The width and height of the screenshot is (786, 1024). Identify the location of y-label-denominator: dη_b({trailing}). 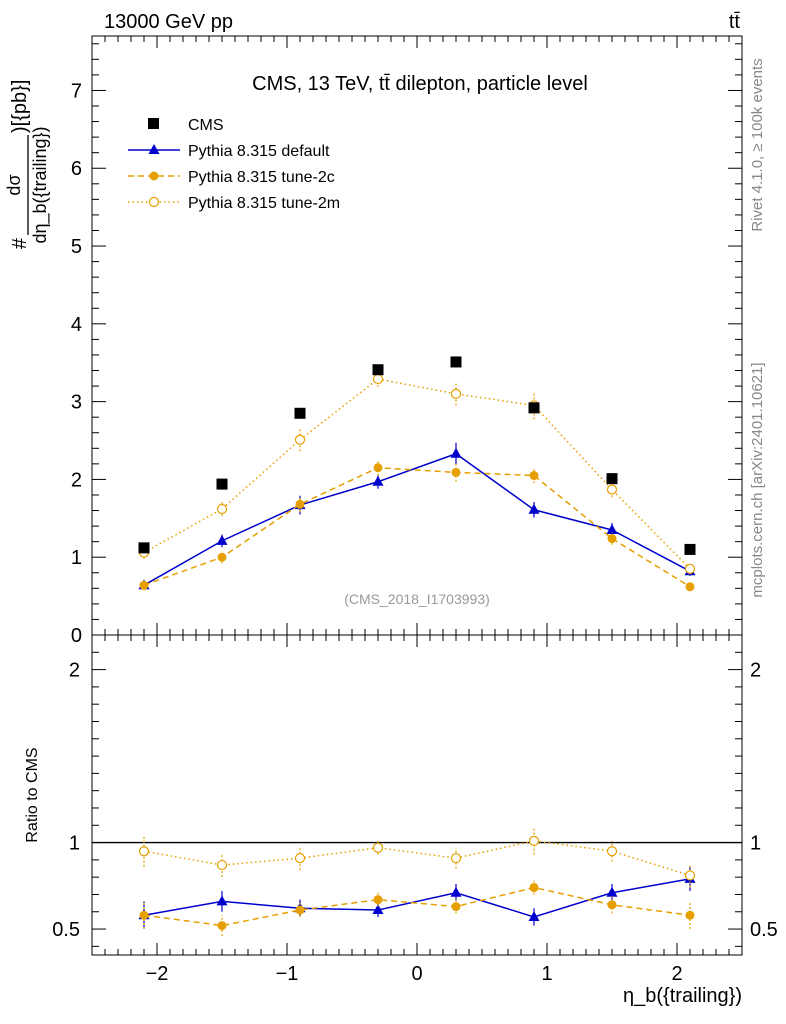
(40, 184).